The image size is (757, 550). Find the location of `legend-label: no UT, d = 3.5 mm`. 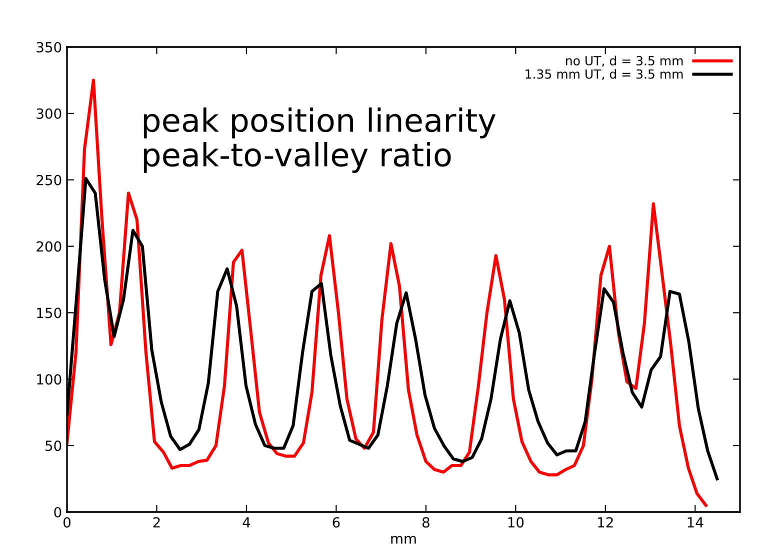

legend-label: no UT, d = 3.5 mm is located at coordinates (624, 61).